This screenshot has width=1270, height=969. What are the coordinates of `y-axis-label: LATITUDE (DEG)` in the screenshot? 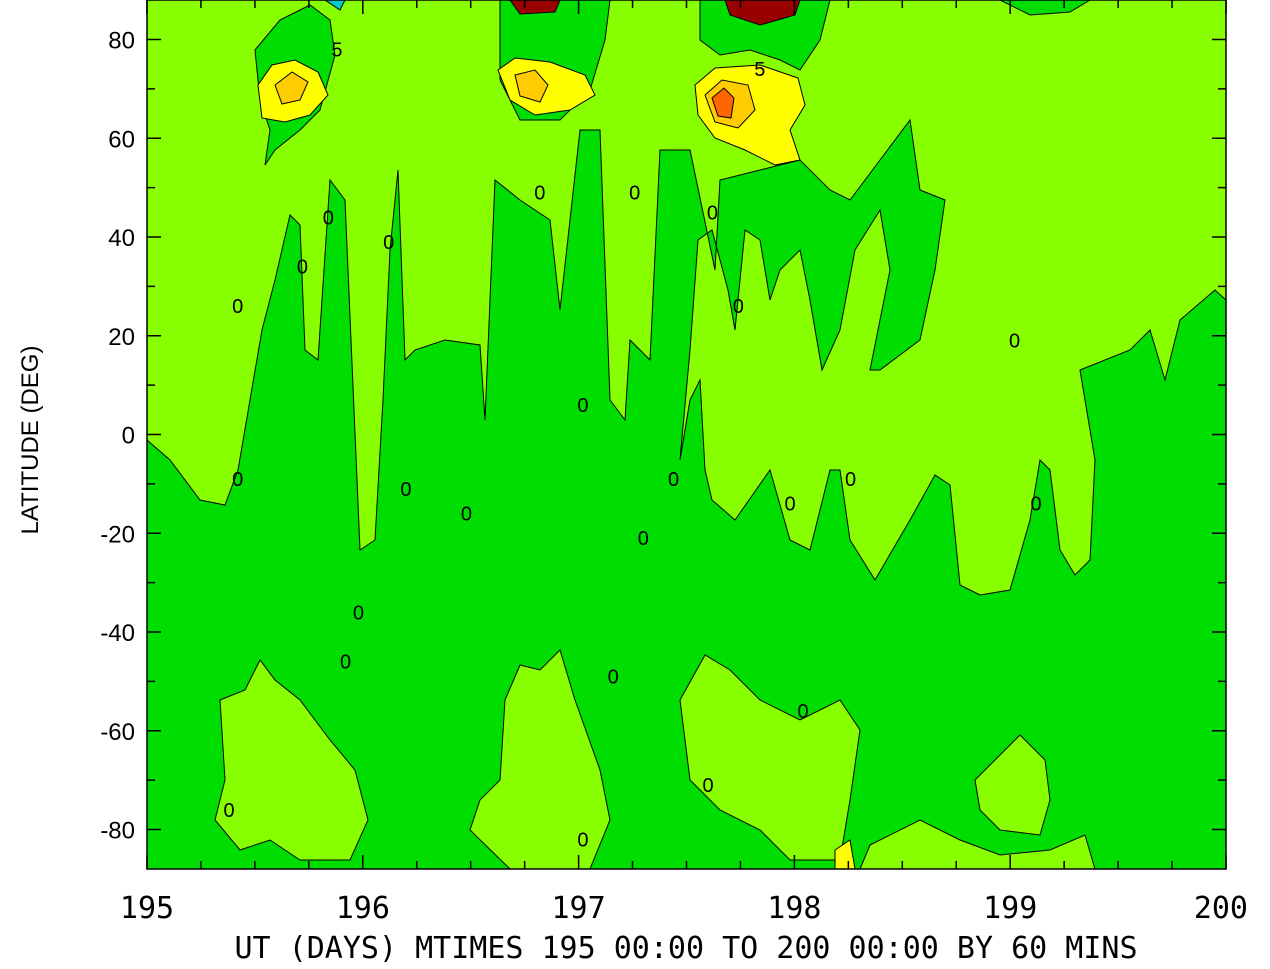 It's located at (30, 440).